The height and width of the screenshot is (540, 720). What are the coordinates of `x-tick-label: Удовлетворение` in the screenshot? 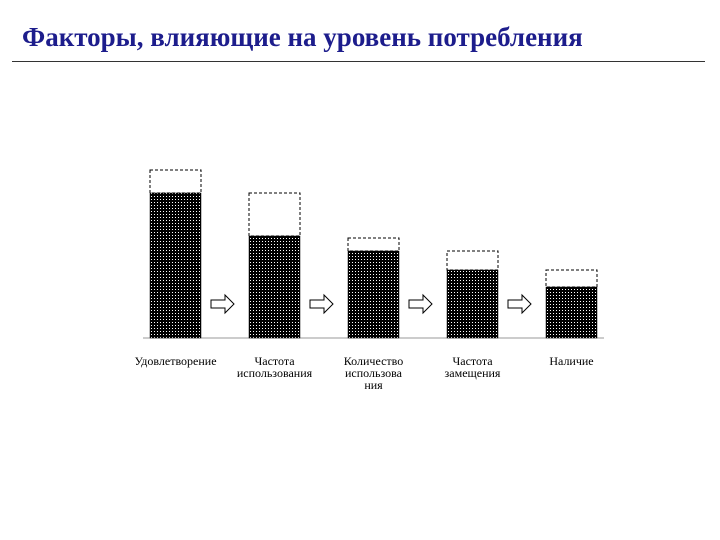 It's located at (175, 361).